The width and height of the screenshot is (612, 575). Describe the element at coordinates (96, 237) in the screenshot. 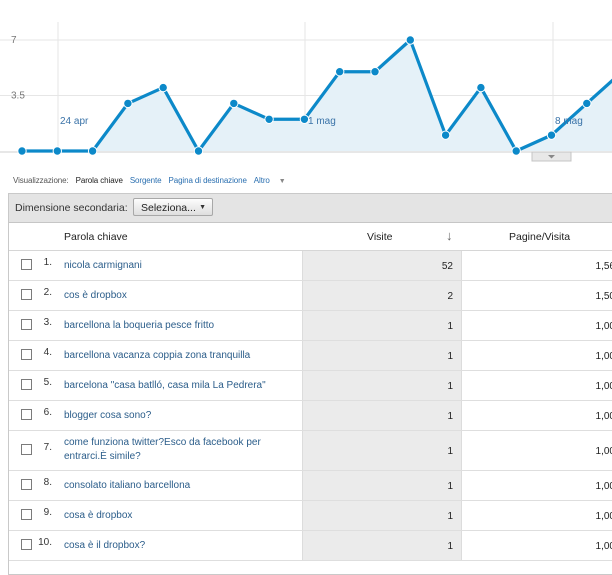

I see `column-header-keyword: Parola chiave` at that location.